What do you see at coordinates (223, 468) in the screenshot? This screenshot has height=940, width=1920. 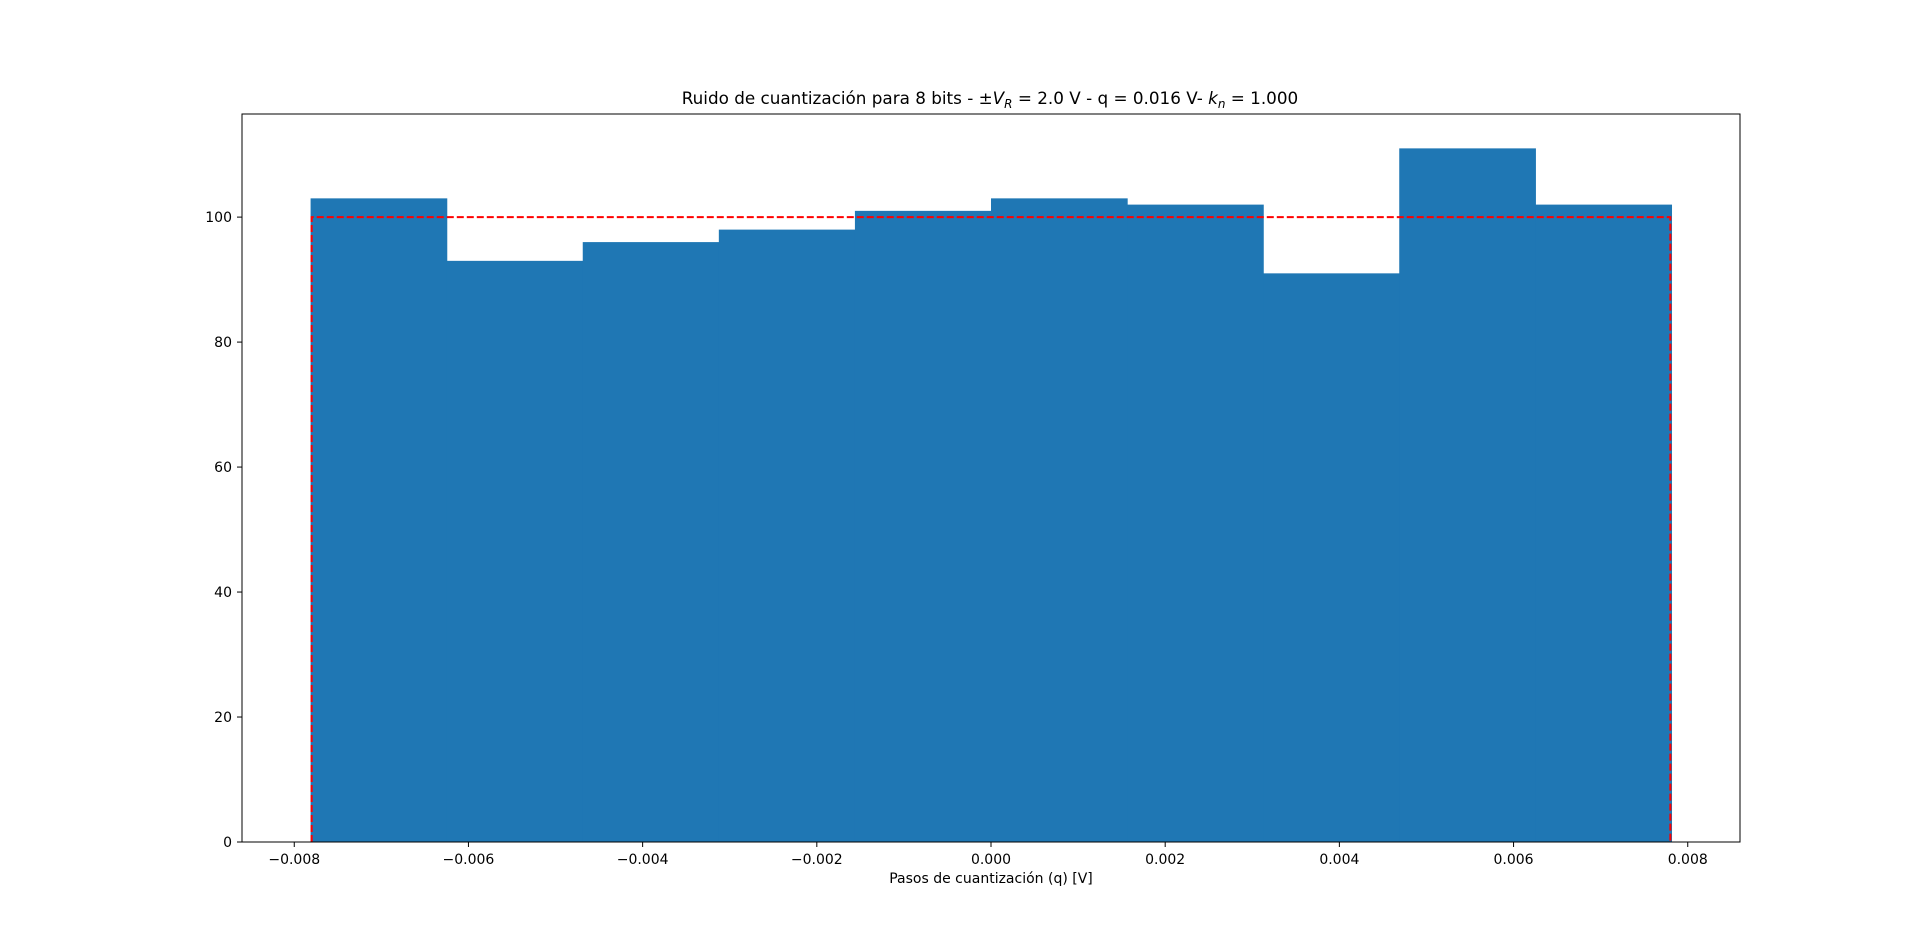 I see `y-tick-label-4: 60` at bounding box center [223, 468].